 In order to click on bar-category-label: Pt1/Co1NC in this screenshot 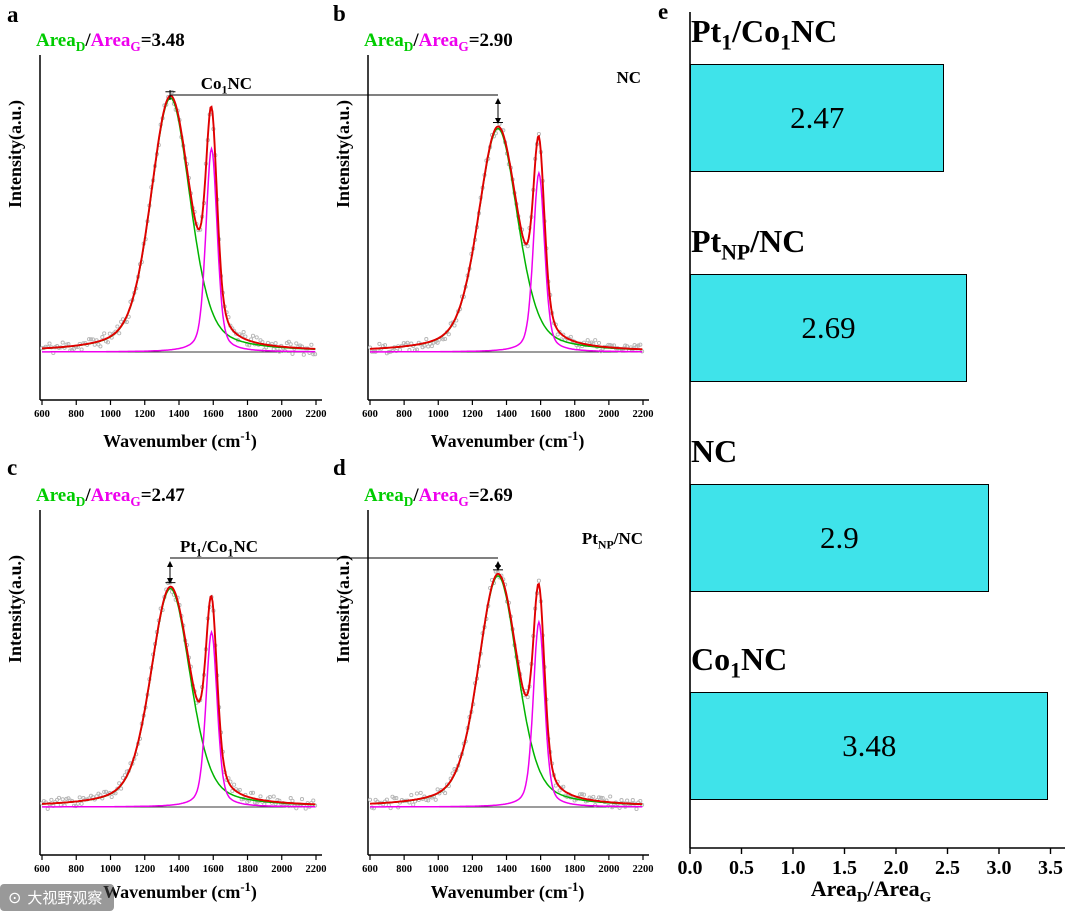, I will do `click(764, 34)`.